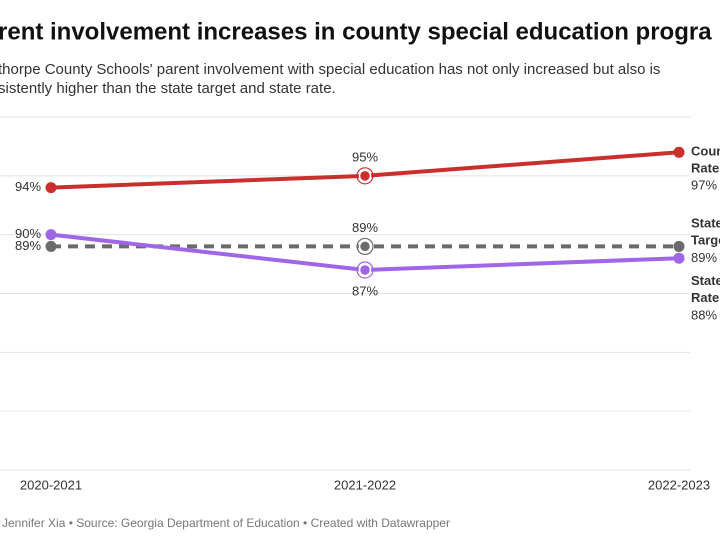 Image resolution: width=720 pixels, height=540 pixels. What do you see at coordinates (365, 156) in the screenshot?
I see `value-label: 95%` at bounding box center [365, 156].